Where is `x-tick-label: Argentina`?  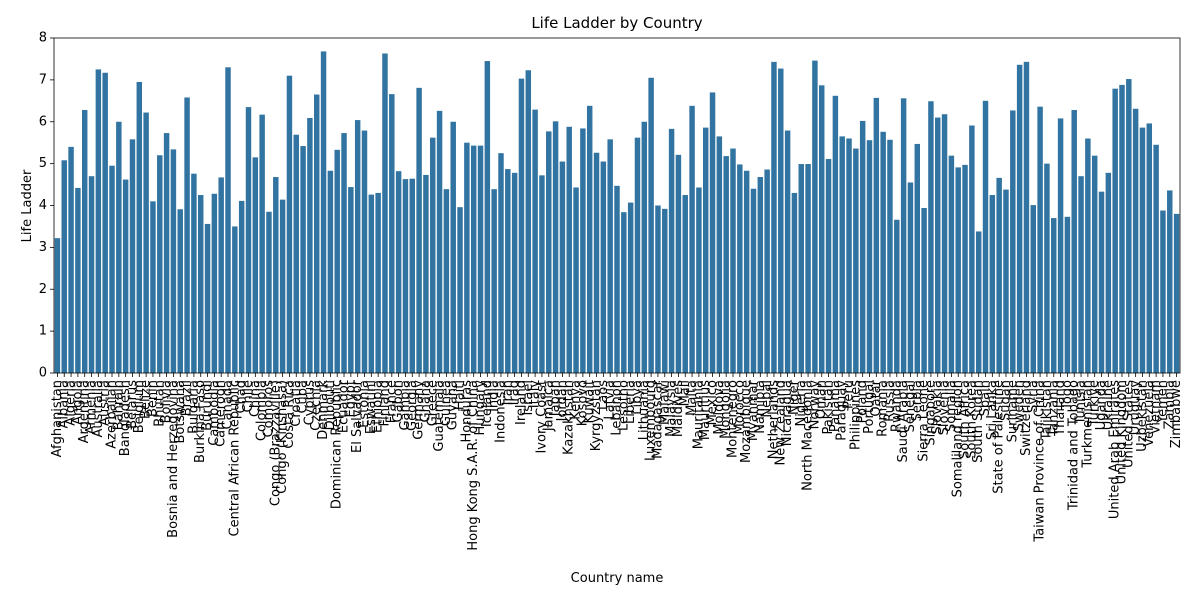 x-tick-label: Argentina is located at coordinates (84, 411).